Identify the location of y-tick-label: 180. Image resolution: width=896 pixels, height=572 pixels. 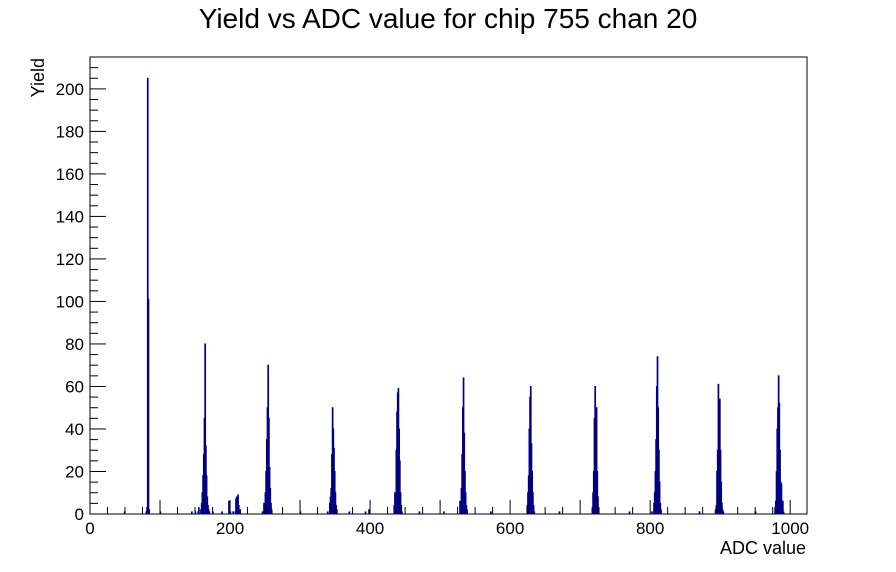
(70, 131).